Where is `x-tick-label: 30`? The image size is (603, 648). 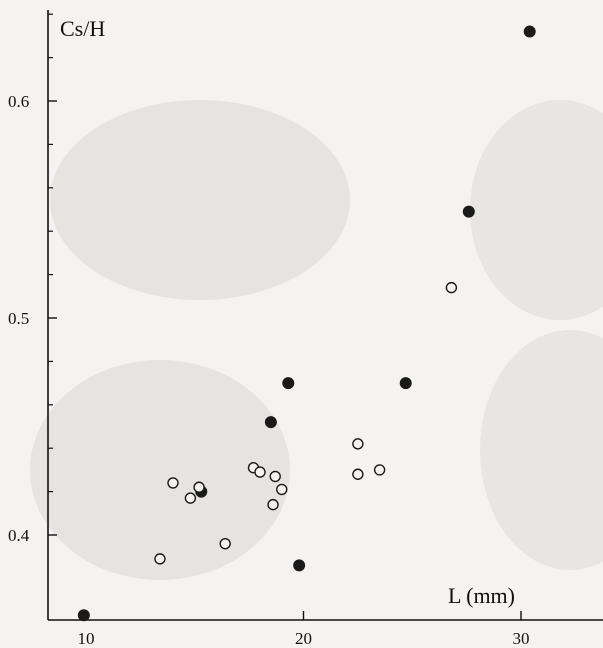 x-tick-label: 30 is located at coordinates (521, 638).